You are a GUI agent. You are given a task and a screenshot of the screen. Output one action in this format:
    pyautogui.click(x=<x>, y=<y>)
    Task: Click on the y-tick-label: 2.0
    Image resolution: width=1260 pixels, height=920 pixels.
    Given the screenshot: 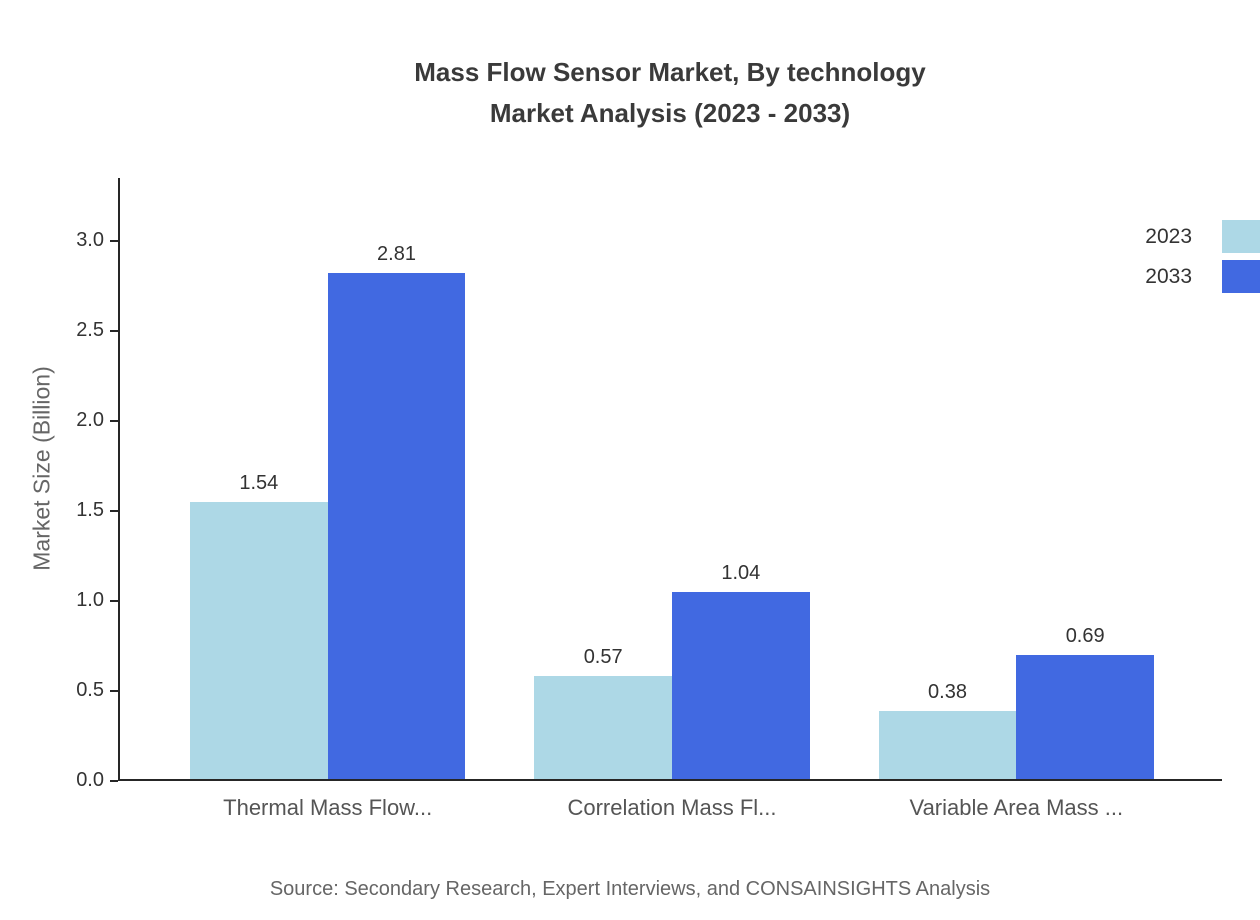 What is the action you would take?
    pyautogui.click(x=90, y=420)
    